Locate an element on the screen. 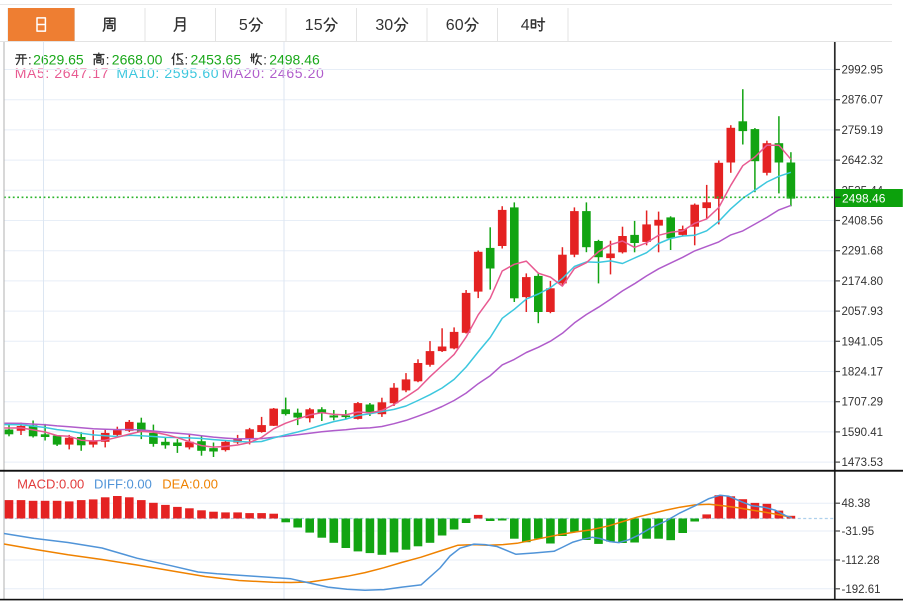  svg-text: 2759.19 is located at coordinates (863, 131).